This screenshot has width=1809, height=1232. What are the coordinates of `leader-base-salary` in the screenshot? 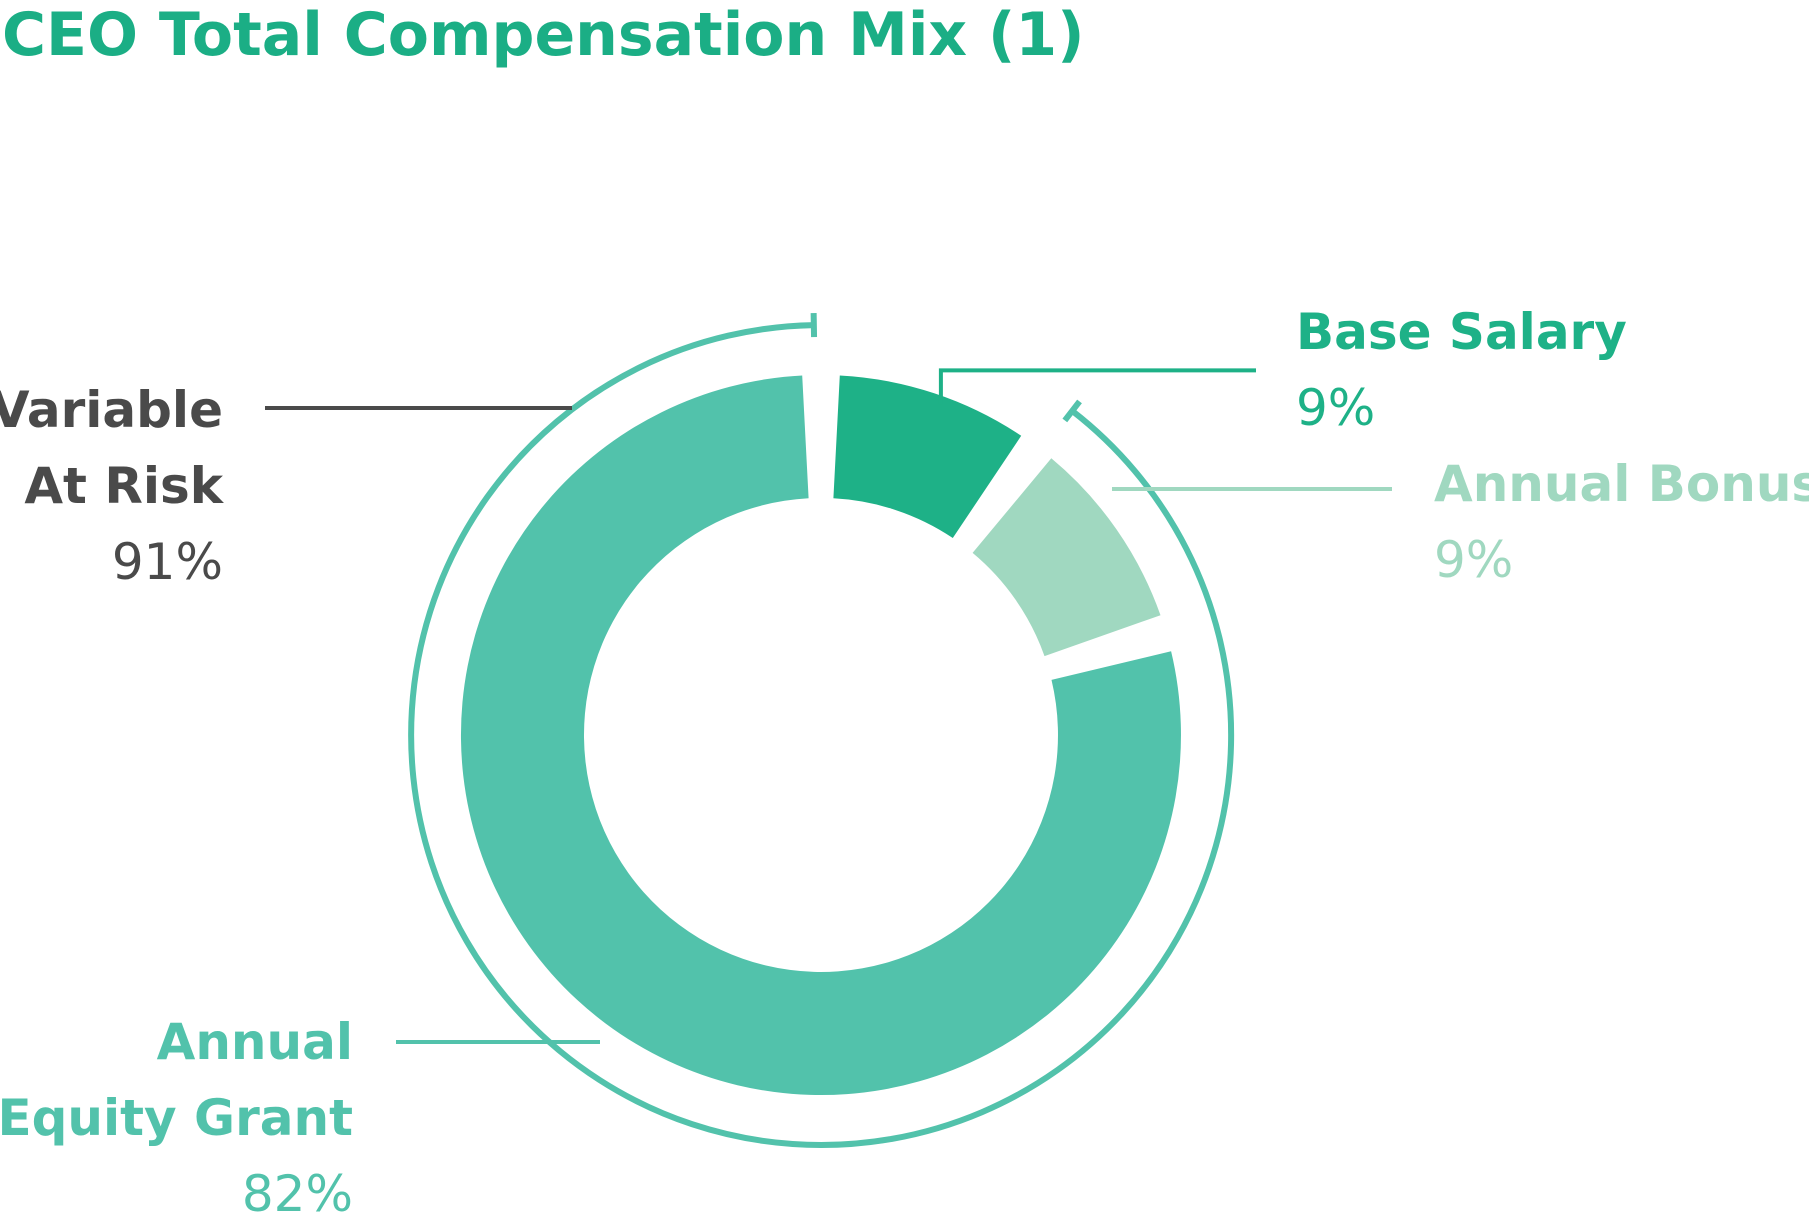 It's located at (1098, 387).